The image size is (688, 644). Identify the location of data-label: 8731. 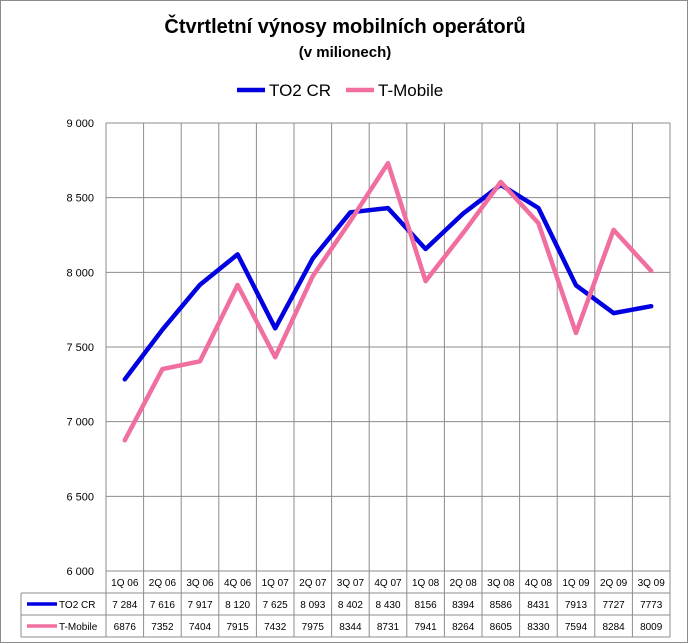
(388, 627).